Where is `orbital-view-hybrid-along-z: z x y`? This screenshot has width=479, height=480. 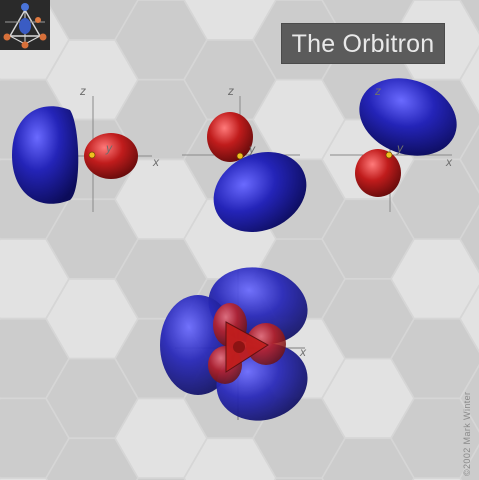
orbital-view-hybrid-along-z: z x y is located at coordinates (393, 145).